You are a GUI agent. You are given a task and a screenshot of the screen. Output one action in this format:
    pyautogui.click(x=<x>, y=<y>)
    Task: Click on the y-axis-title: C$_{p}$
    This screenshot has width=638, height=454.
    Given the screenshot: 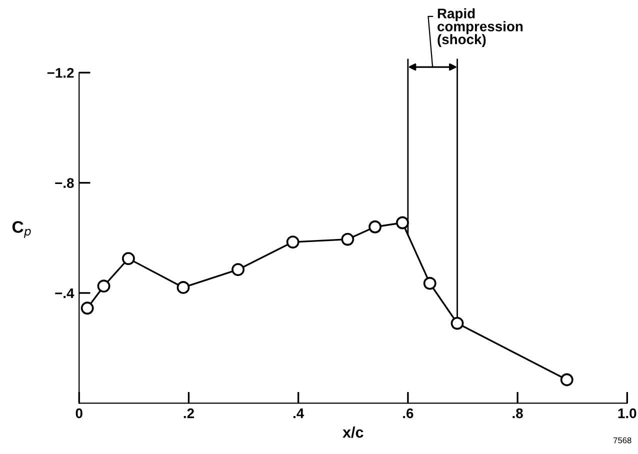 What is the action you would take?
    pyautogui.click(x=21, y=229)
    